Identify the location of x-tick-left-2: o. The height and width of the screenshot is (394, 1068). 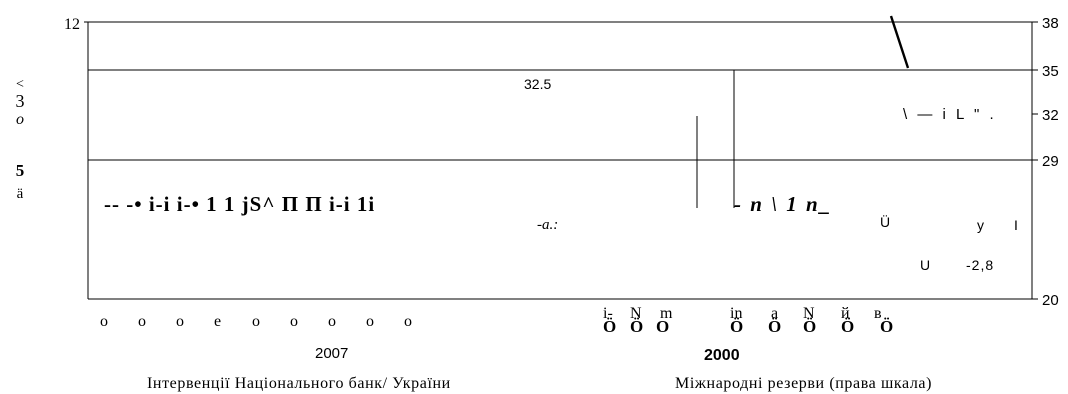
(180, 321).